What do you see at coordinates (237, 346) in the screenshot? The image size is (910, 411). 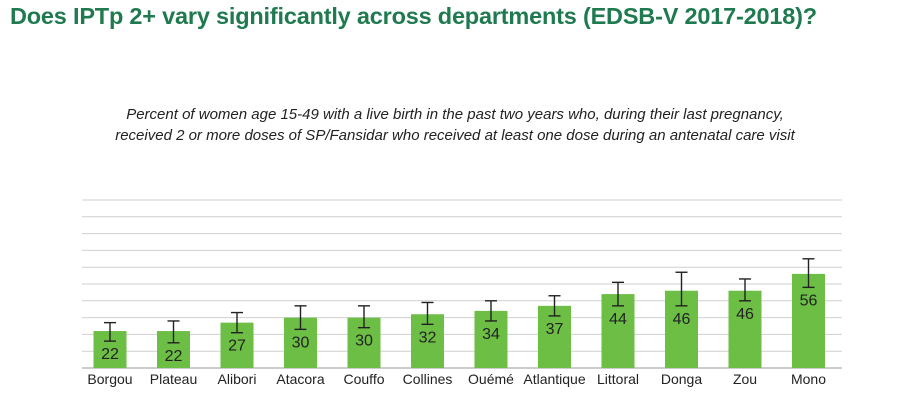 I see `data-label: 27` at bounding box center [237, 346].